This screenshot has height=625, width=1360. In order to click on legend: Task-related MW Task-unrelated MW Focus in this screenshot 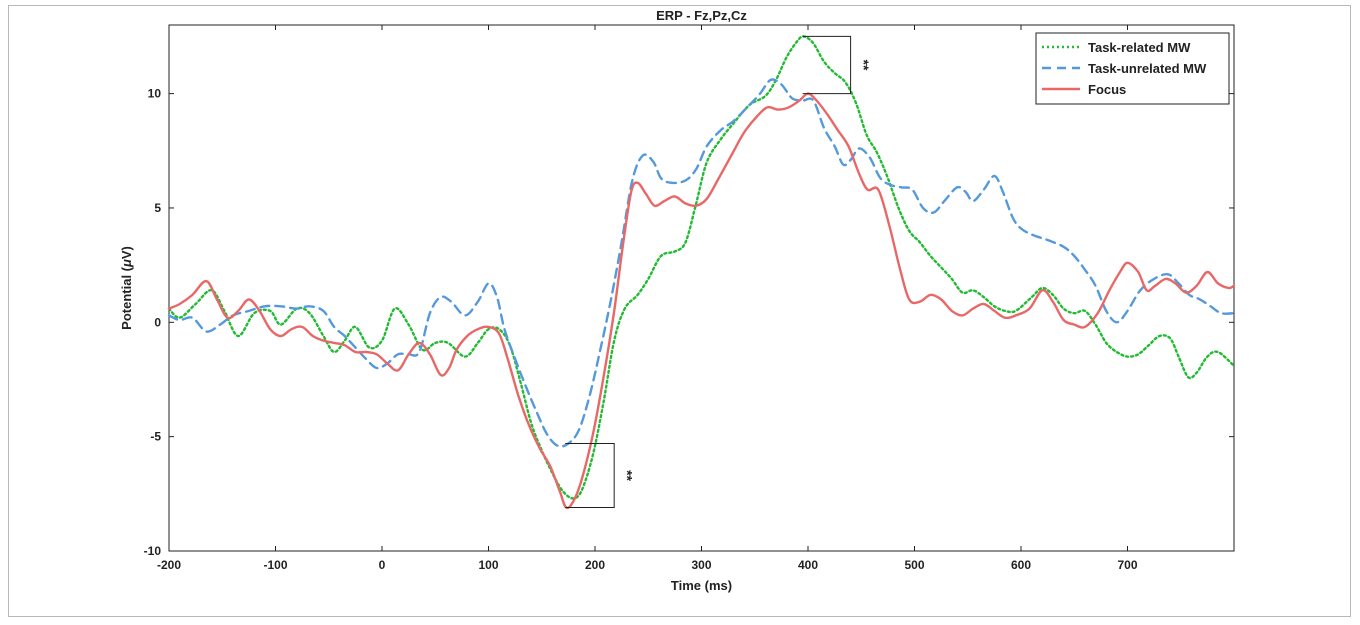, I will do `click(1132, 68)`.